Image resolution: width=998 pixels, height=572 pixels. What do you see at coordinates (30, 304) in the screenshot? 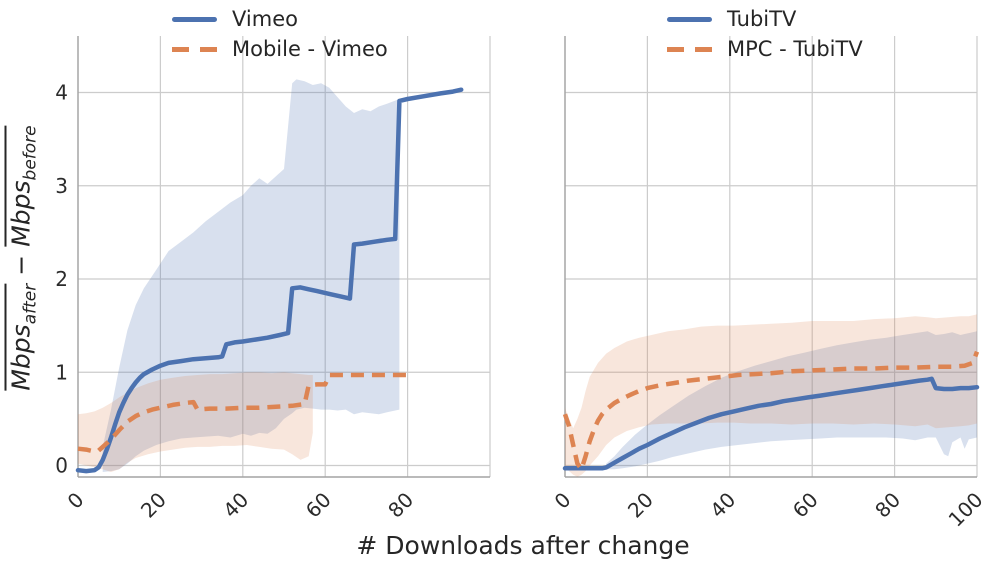
I see `ylabel-sub-after: after` at bounding box center [30, 304].